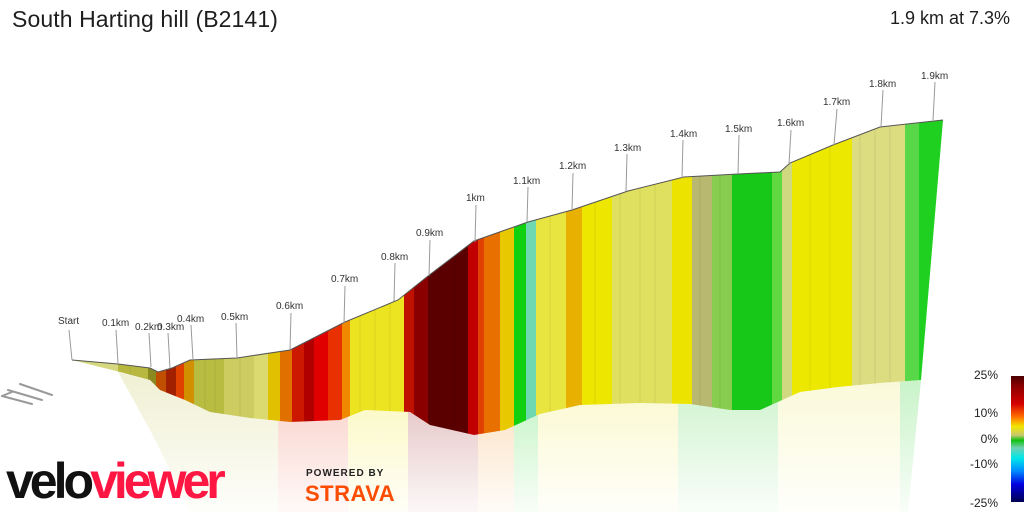 This screenshot has width=1024, height=512. Describe the element at coordinates (158, 481) in the screenshot. I see `logo-viewer: viewer` at that location.